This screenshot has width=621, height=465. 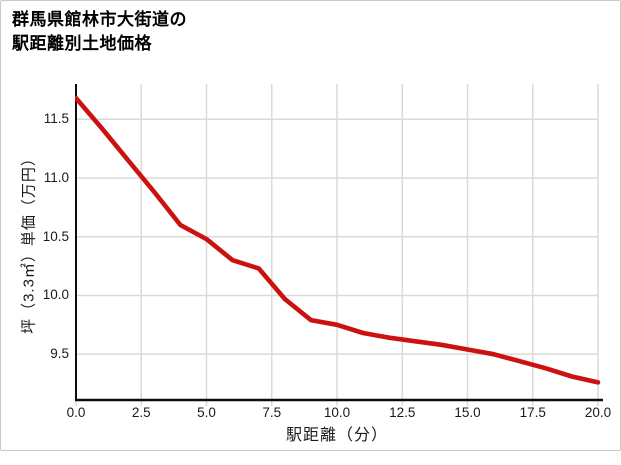 I want to click on chart-title-line1: 群馬県館林市大街道の, so click(x=99, y=19).